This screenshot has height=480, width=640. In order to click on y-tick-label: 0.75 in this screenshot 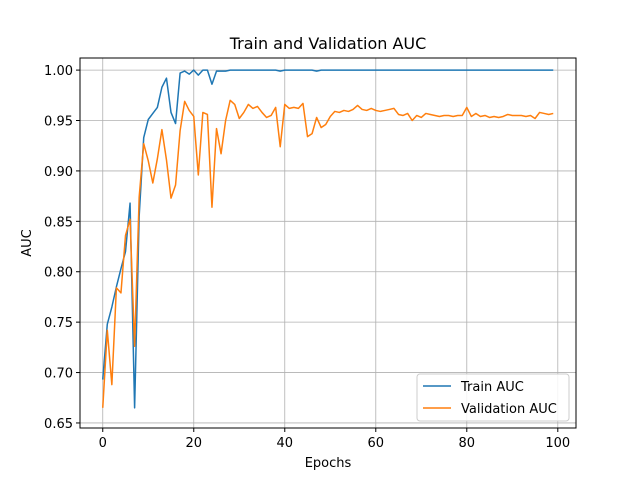, I will do `click(58, 323)`.